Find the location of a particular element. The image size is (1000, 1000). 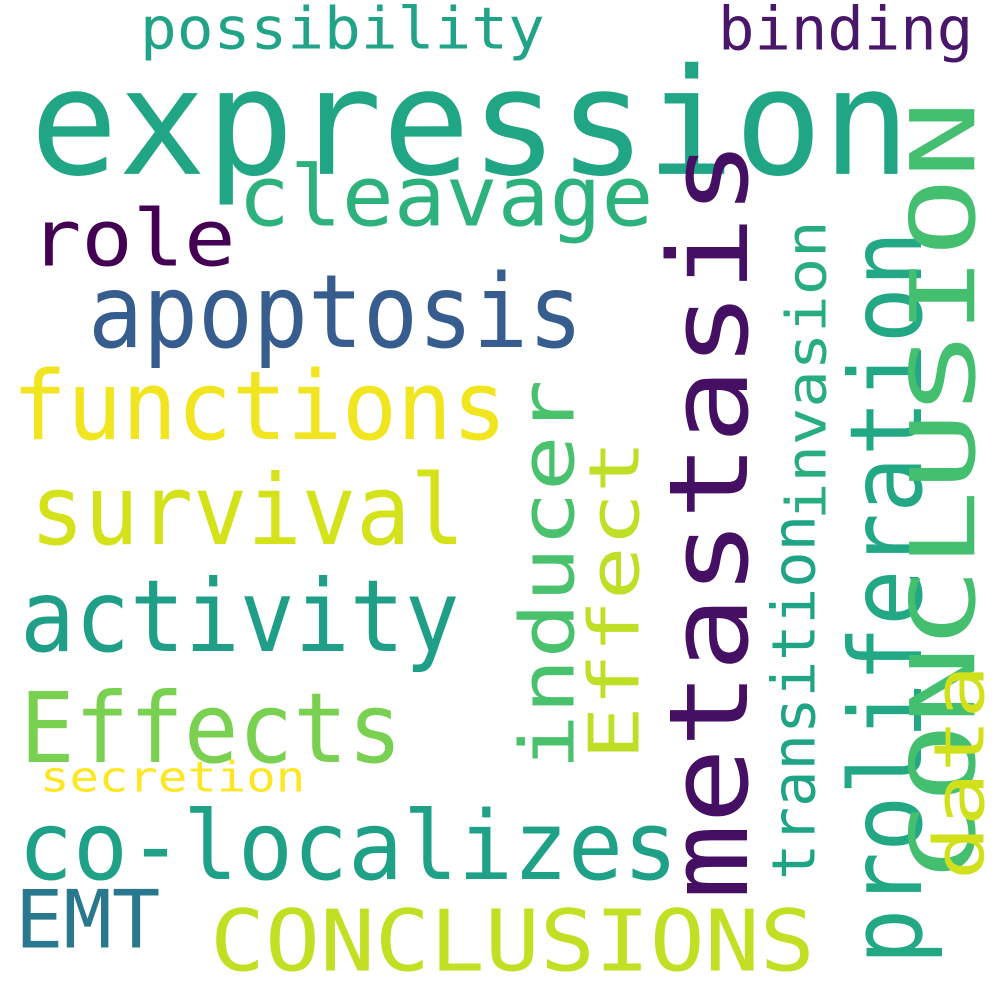

word-metastasis: metastasis is located at coordinates (709, 519).